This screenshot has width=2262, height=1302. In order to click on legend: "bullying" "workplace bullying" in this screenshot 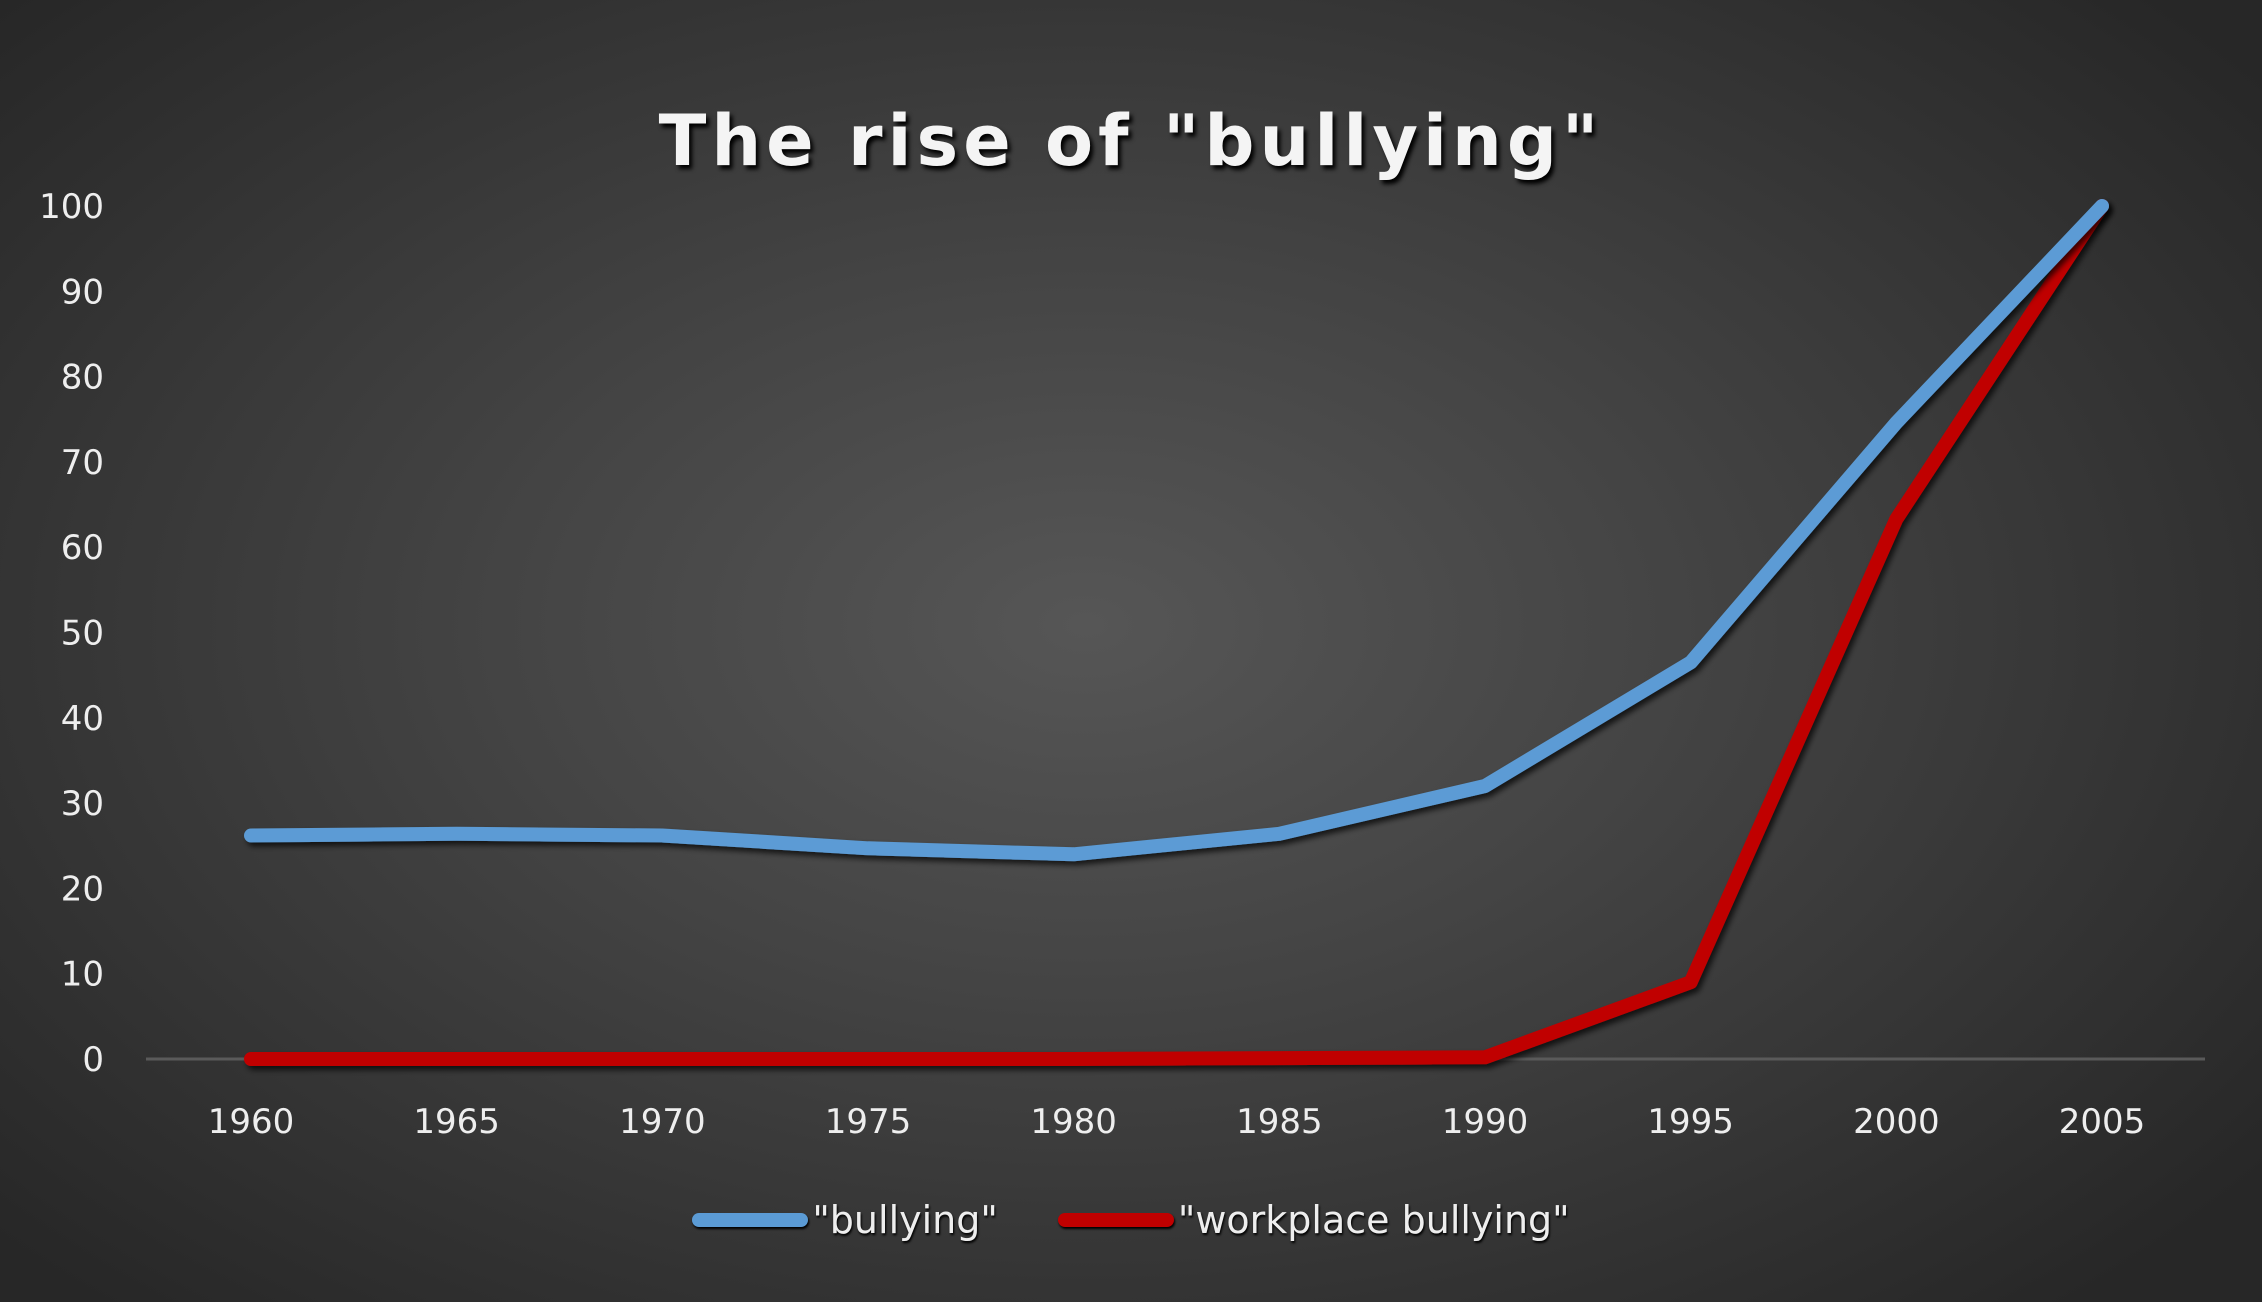, I will do `click(1131, 1220)`.